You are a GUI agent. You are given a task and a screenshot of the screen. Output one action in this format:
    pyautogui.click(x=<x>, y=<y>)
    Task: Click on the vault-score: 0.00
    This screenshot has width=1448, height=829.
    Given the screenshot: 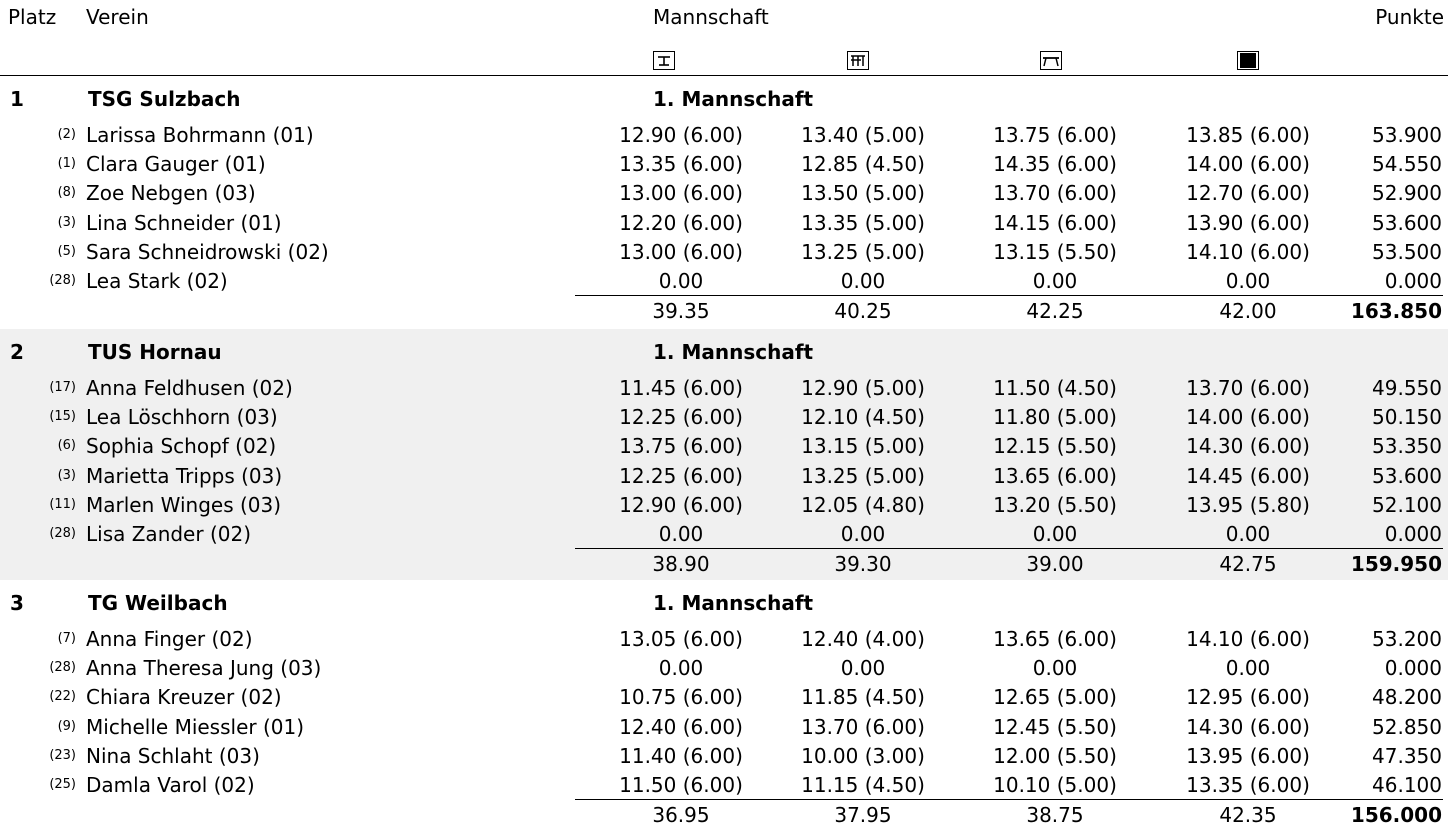 What is the action you would take?
    pyautogui.click(x=681, y=281)
    